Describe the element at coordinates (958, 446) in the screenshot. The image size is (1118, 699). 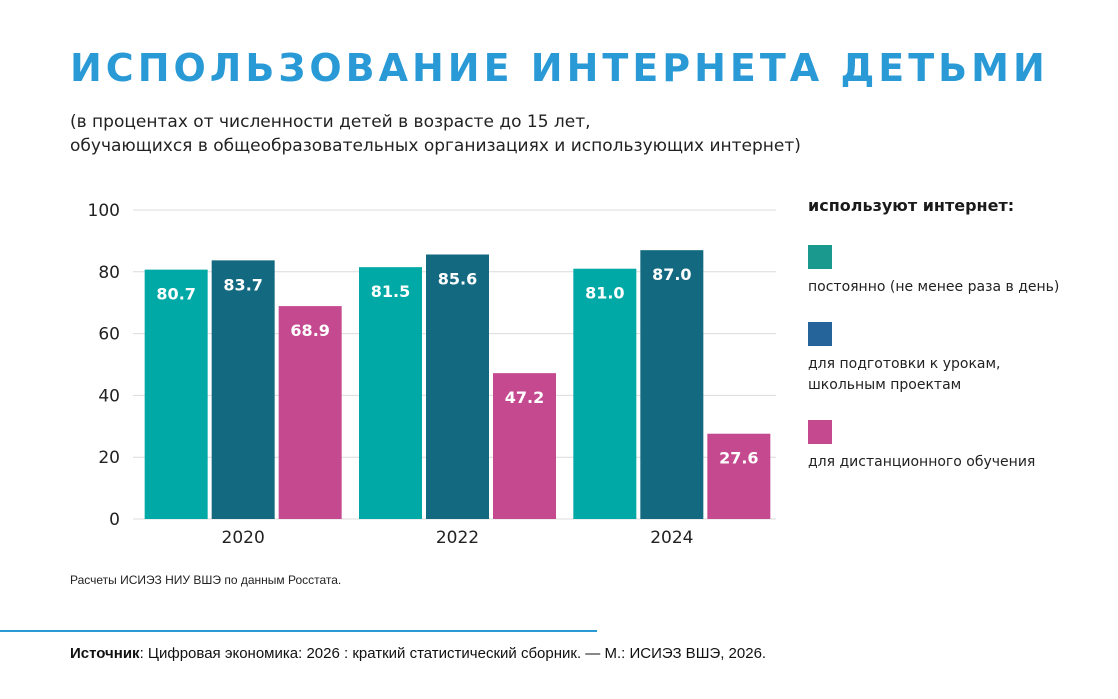
I see `legend-item: для дистанционного обучения` at that location.